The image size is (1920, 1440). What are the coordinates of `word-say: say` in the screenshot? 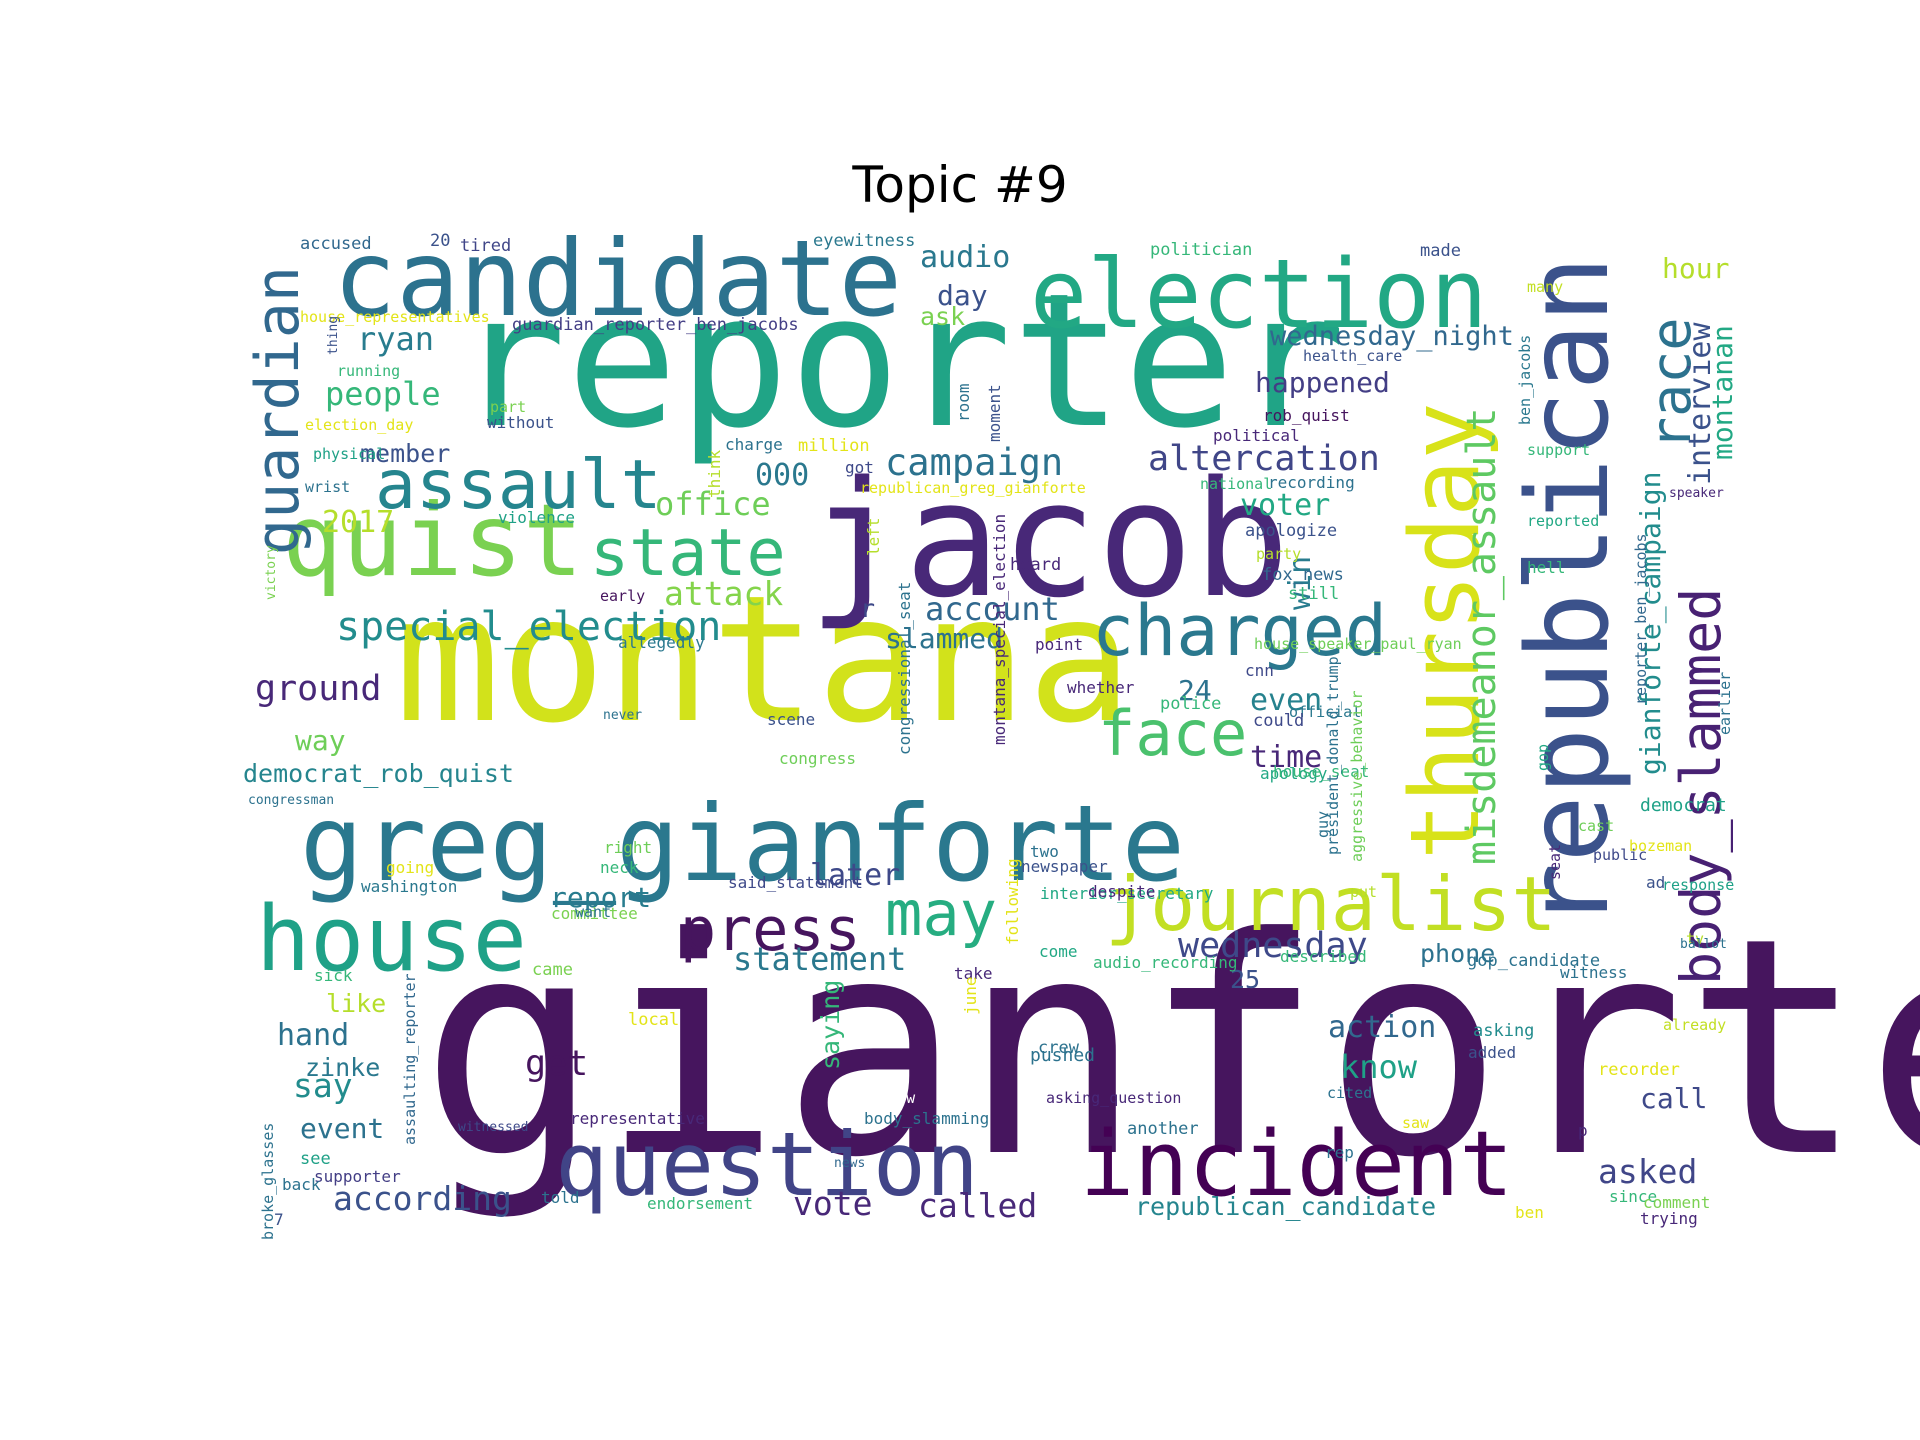 It's located at (323, 1085).